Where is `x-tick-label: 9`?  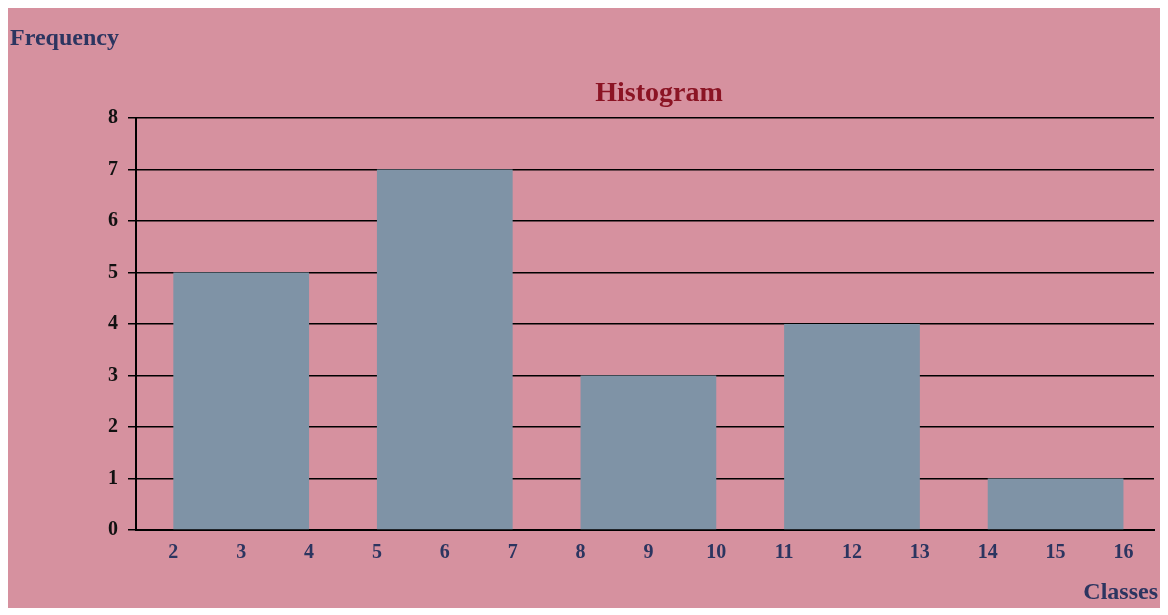 x-tick-label: 9 is located at coordinates (648, 551).